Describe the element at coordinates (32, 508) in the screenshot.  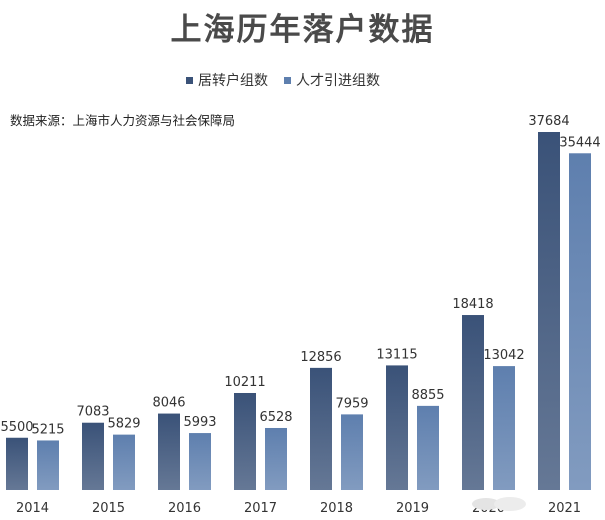
I see `x-tick-label-2014: 2014` at that location.